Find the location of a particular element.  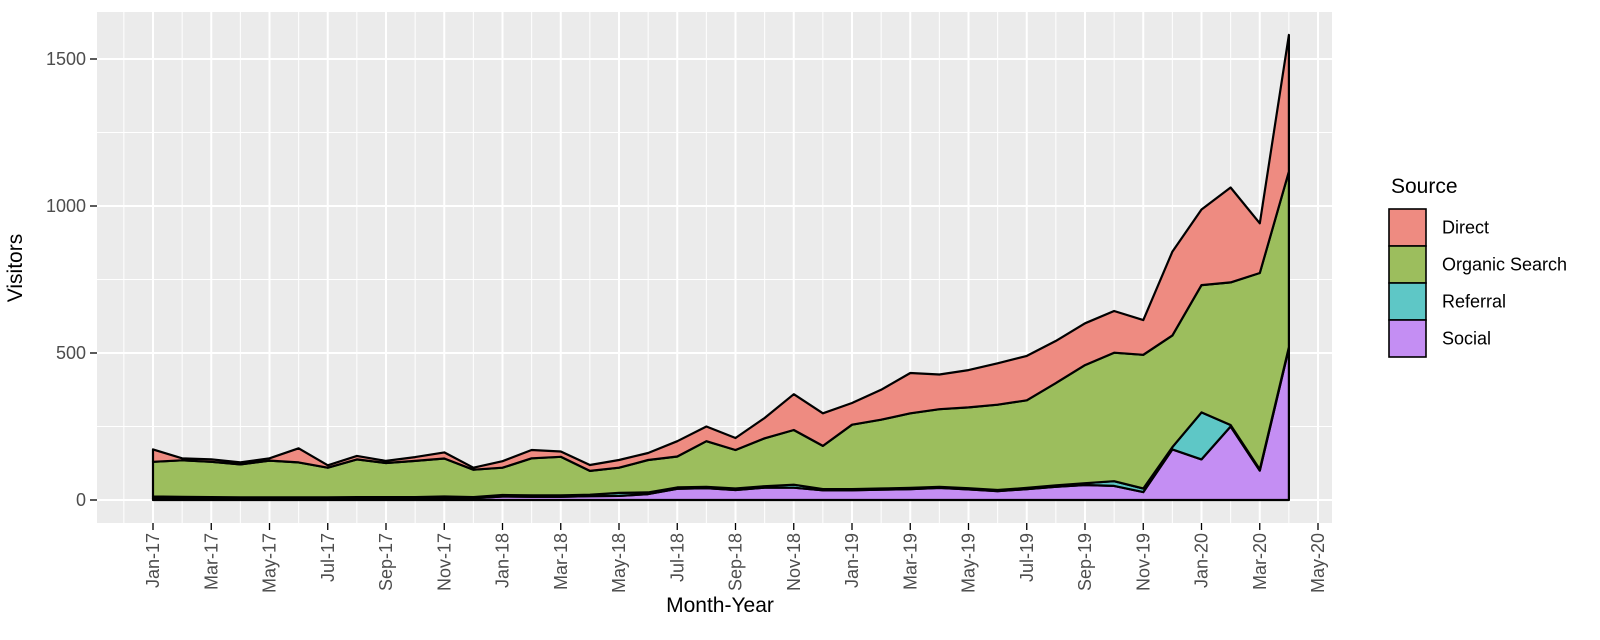

x-axis-tick-label: Nov-18 is located at coordinates (794, 562).